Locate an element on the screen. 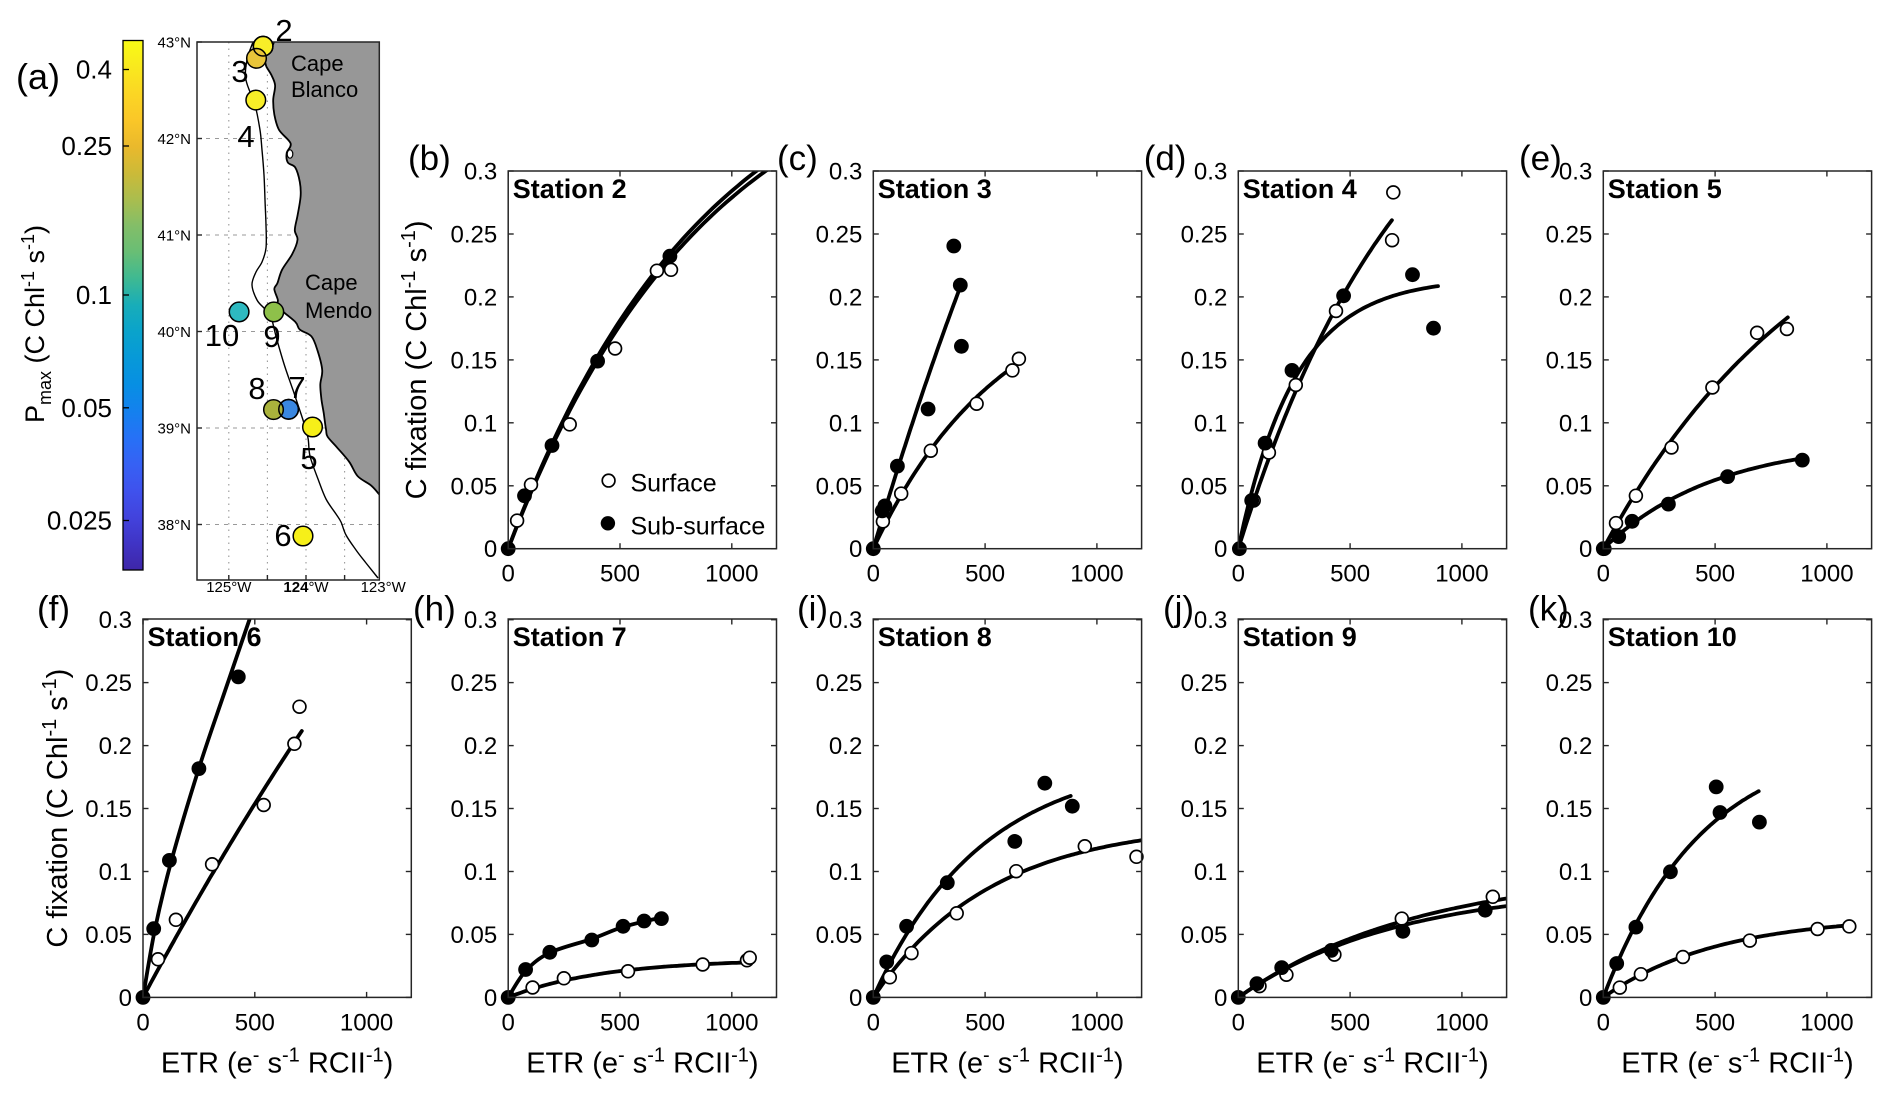  svg-text: 4 is located at coordinates (245, 136).